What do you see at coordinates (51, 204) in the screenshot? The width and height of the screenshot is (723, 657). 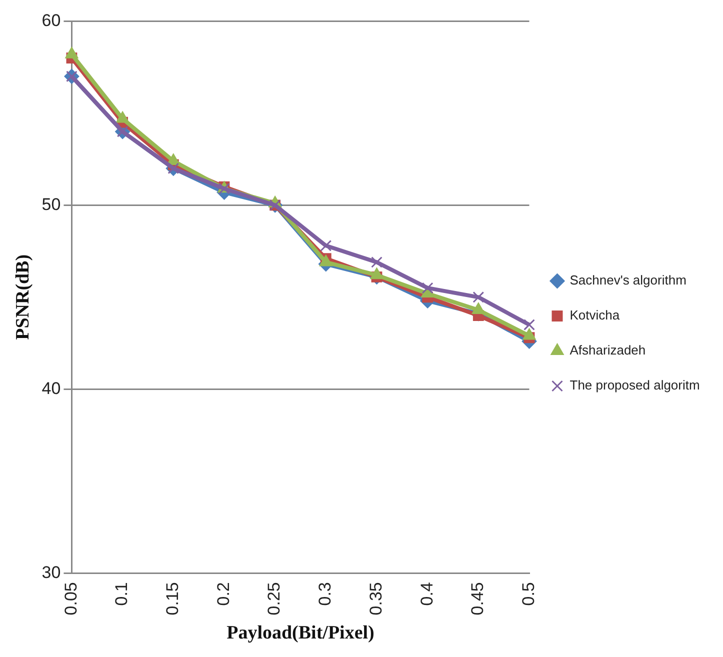 I see `y-tick-label: 50` at bounding box center [51, 204].